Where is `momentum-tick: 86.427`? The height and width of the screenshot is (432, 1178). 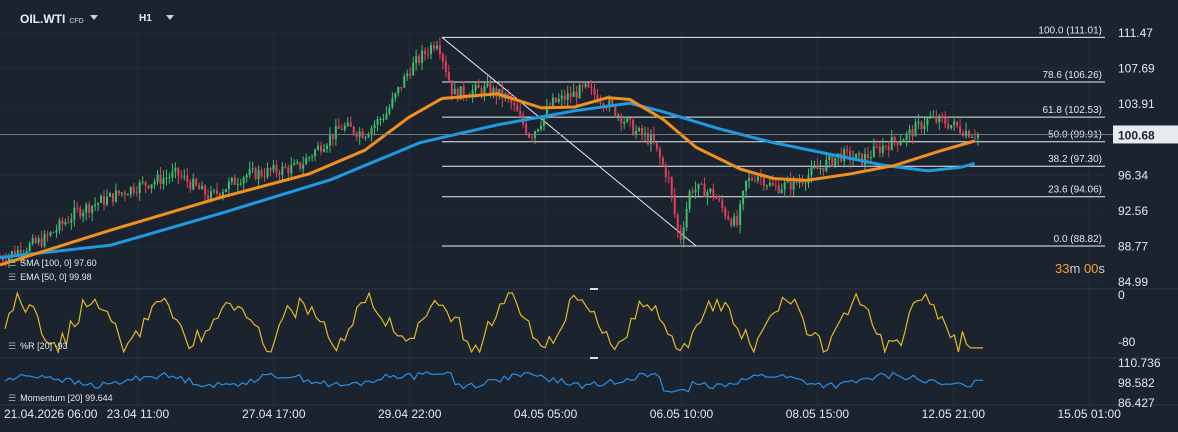
momentum-tick: 86.427 is located at coordinates (1136, 403).